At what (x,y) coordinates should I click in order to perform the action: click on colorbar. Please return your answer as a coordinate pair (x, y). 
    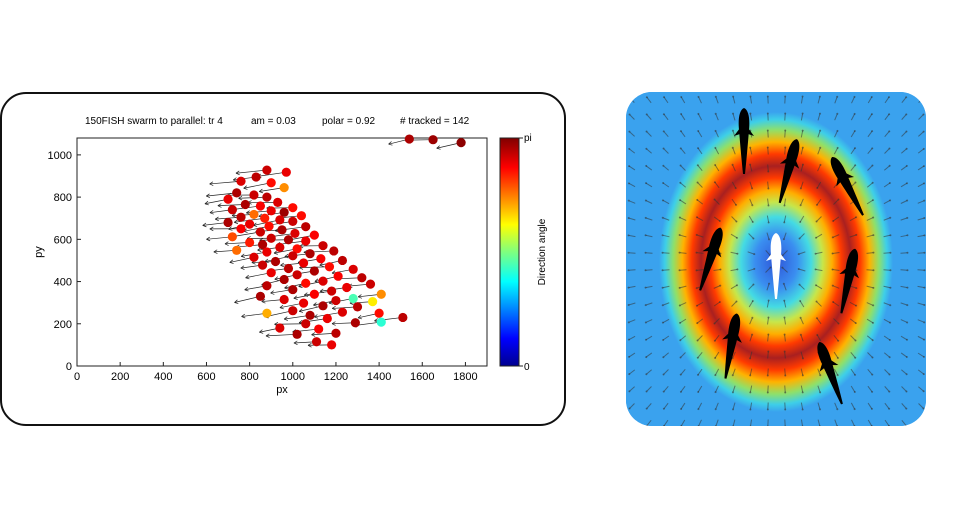
    Looking at the image, I should click on (509, 252).